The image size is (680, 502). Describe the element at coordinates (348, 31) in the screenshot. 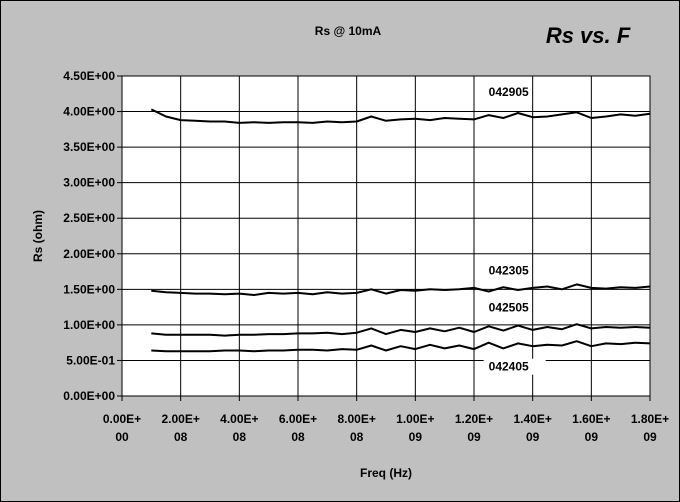

I see `chart-title: Rs @ 10mA` at that location.